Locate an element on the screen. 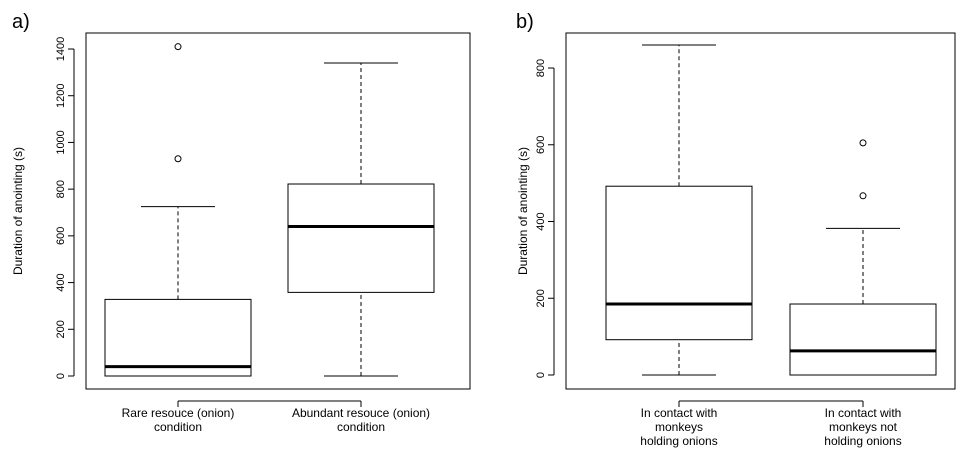 The width and height of the screenshot is (961, 454). panel-label: b) is located at coordinates (525, 22).